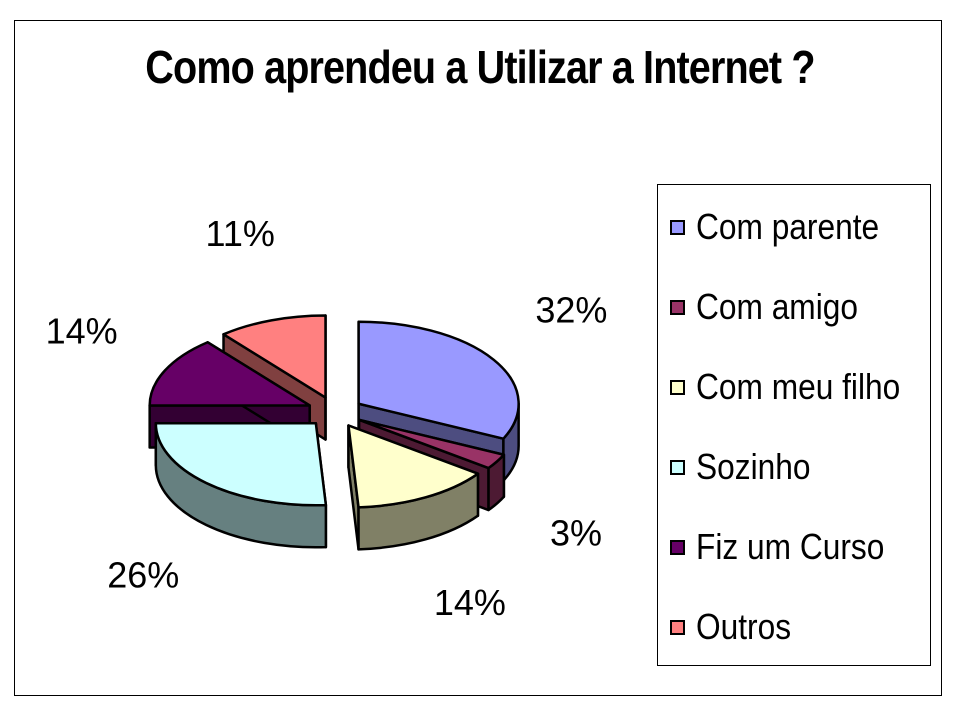 This screenshot has height=720, width=960. I want to click on legend-item-com-meu-filho: Com meu filho, so click(799, 386).